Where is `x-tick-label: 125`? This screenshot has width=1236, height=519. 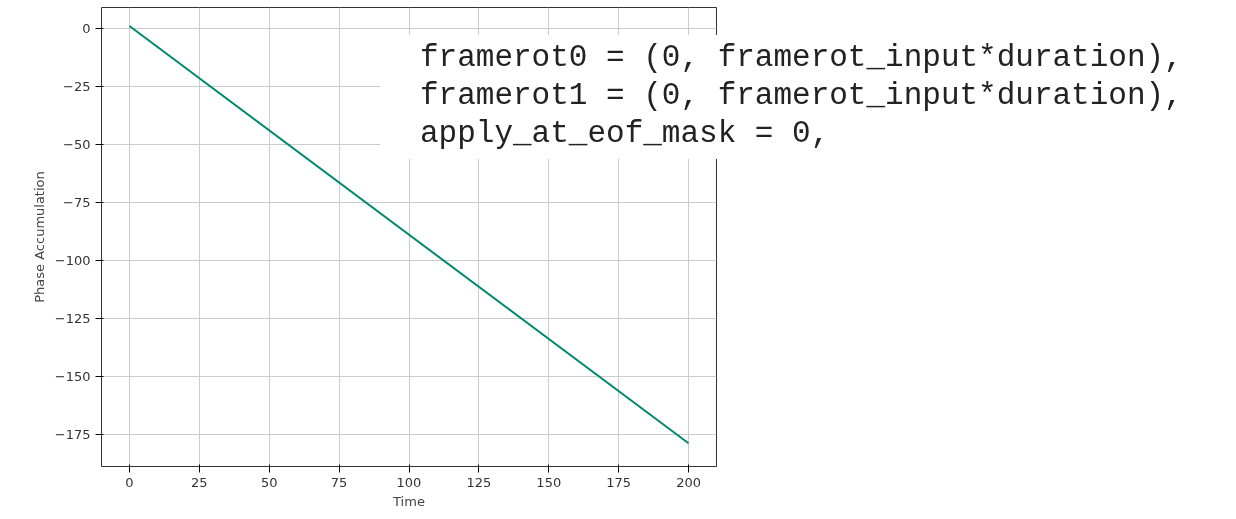
x-tick-label: 125 is located at coordinates (479, 482).